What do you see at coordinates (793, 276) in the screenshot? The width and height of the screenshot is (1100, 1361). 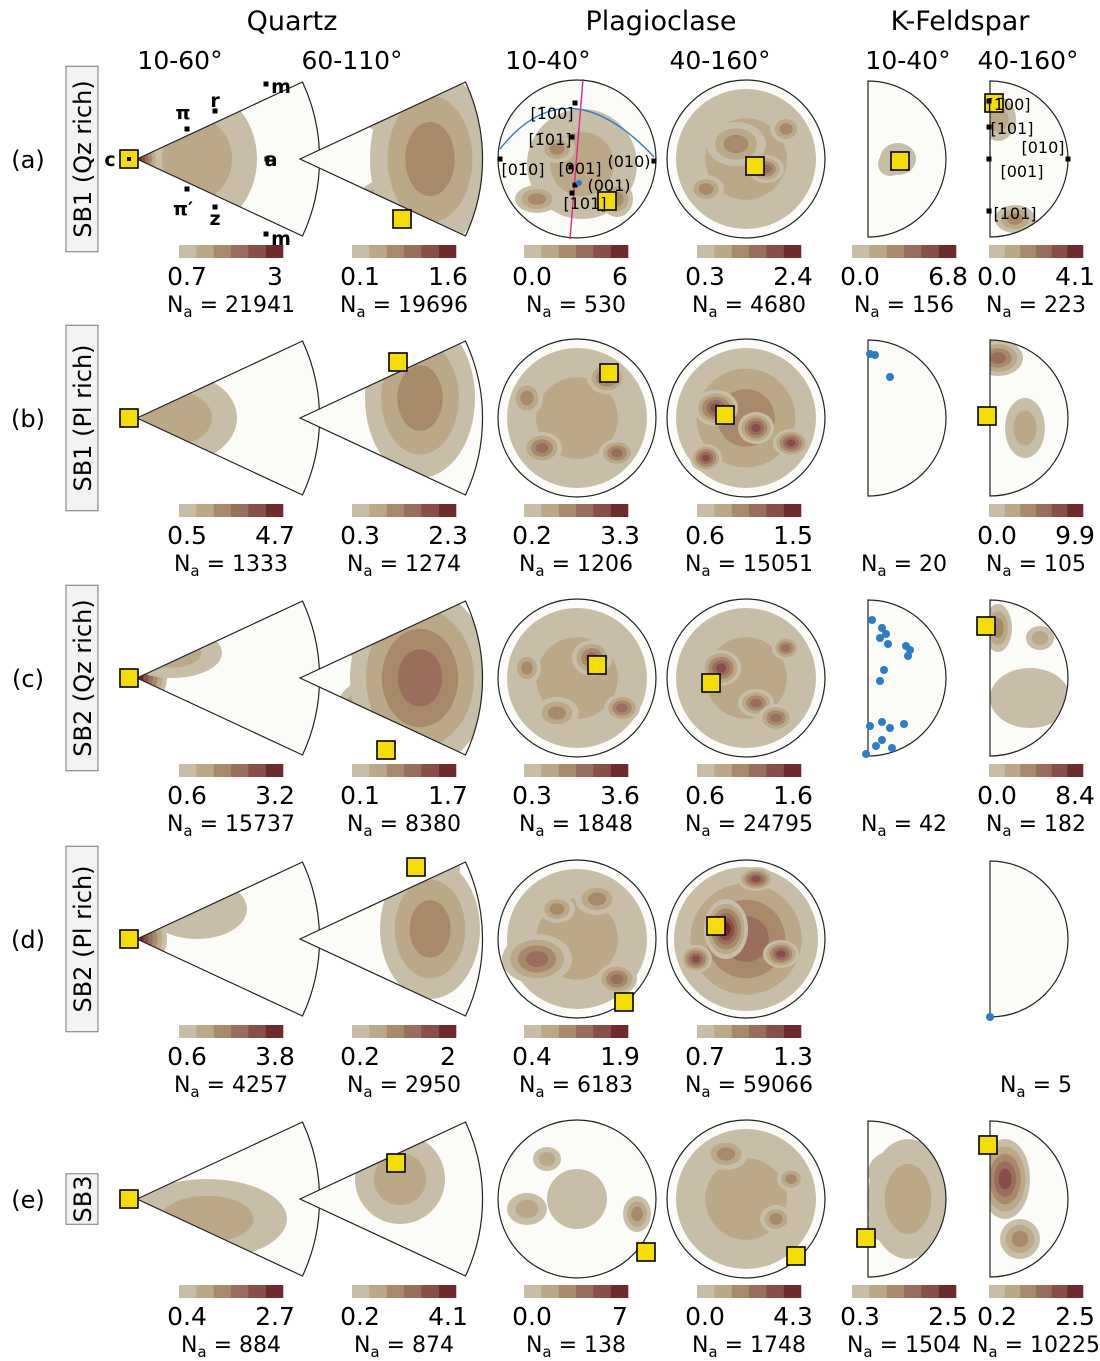 I see `colorbar-max-value: 2.4` at bounding box center [793, 276].